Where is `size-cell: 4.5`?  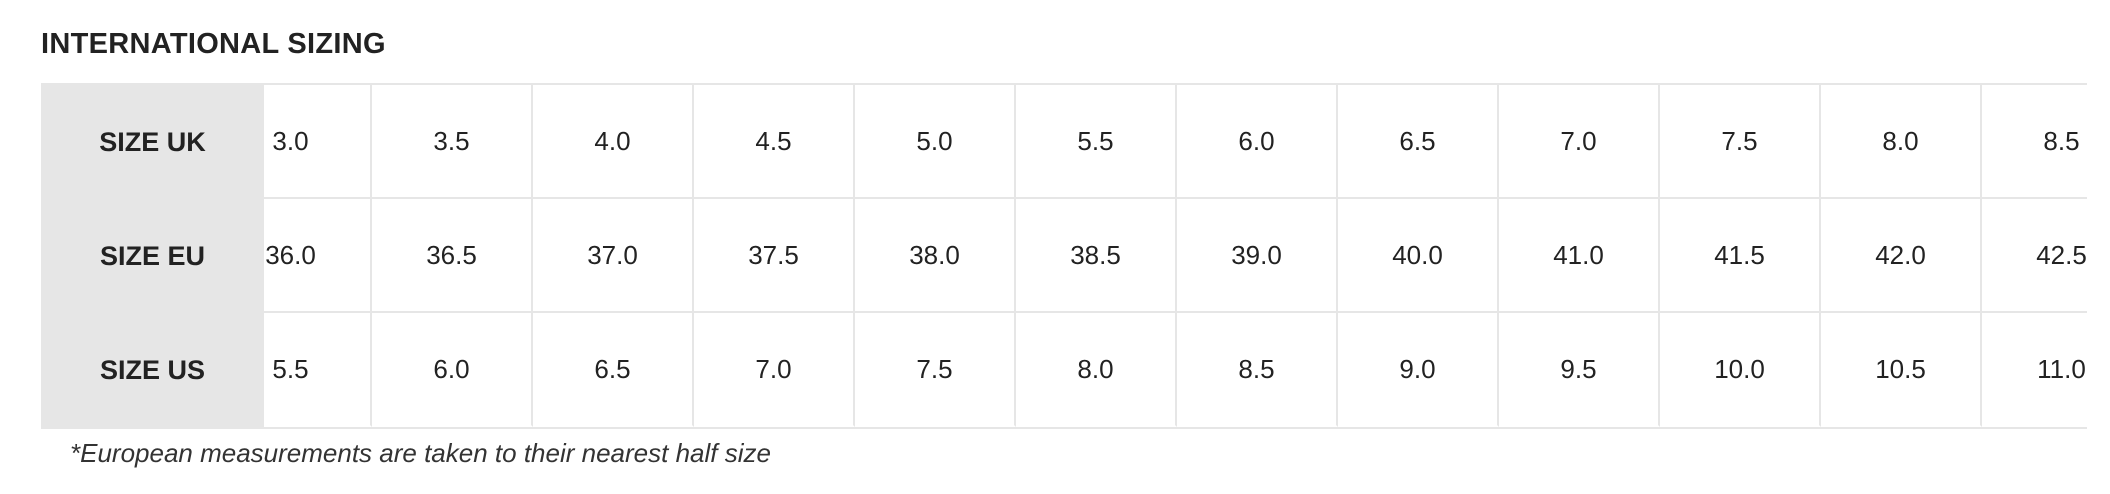 size-cell: 4.5 is located at coordinates (774, 142).